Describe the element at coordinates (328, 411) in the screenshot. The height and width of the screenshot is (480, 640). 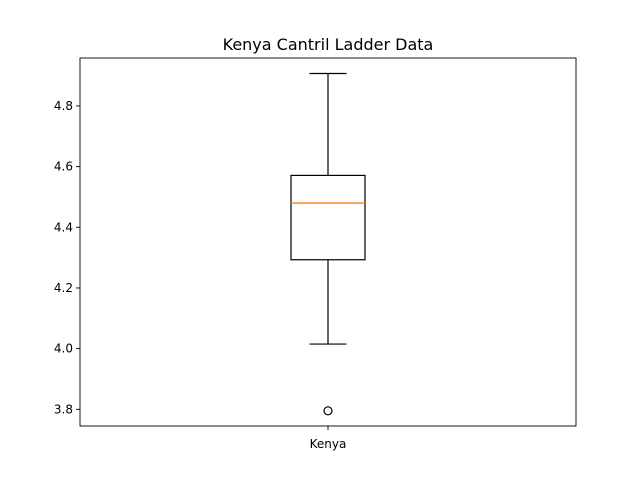
I see `outlier-point` at that location.